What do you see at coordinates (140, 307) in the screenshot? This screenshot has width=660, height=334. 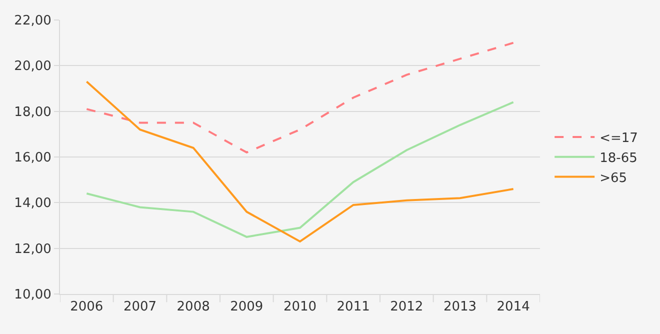 I see `x-tick-label: 2007` at bounding box center [140, 307].